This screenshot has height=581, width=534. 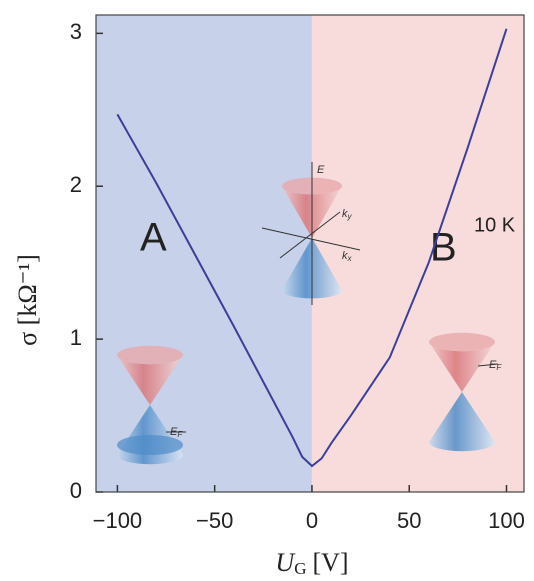 I want to click on filled-band, so click(x=150, y=445).